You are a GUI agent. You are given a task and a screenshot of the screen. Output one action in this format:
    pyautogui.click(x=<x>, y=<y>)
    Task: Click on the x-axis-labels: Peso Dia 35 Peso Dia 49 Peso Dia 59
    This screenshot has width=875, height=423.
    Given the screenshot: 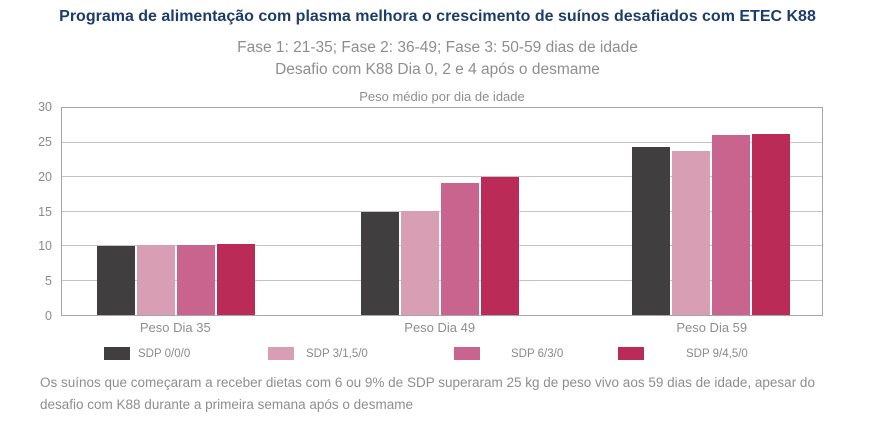 What is the action you would take?
    pyautogui.click(x=442, y=329)
    